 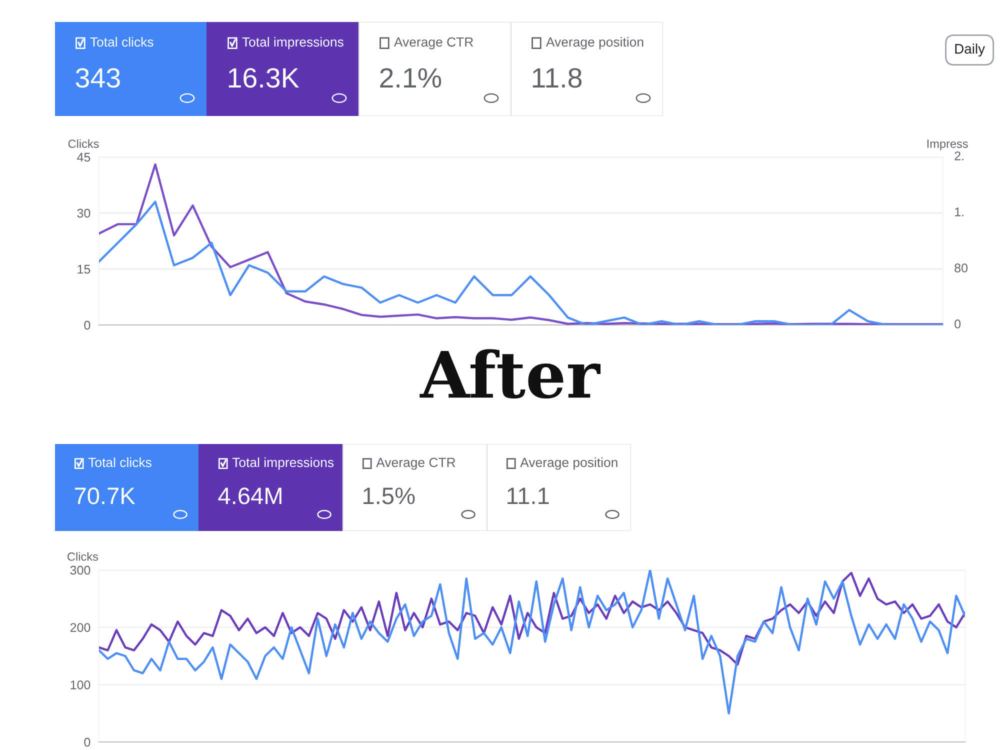 I want to click on text: 11.1, so click(x=528, y=496).